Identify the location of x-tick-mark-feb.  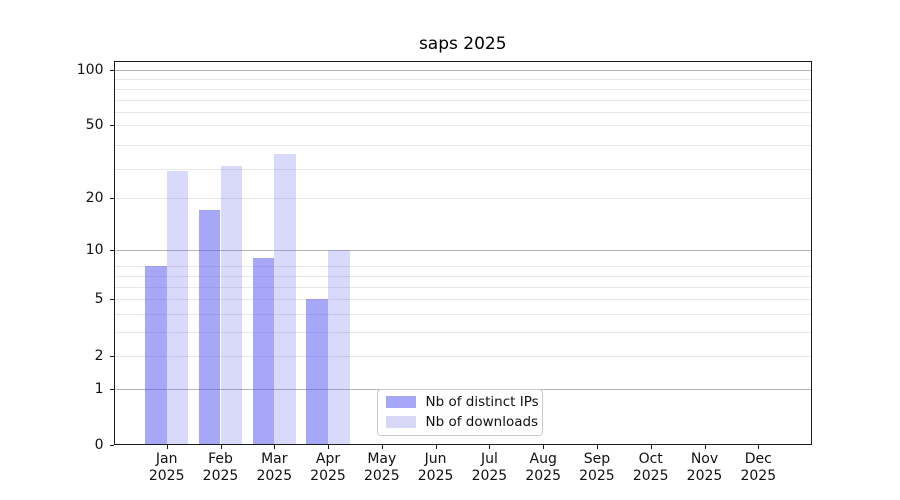
(221, 447).